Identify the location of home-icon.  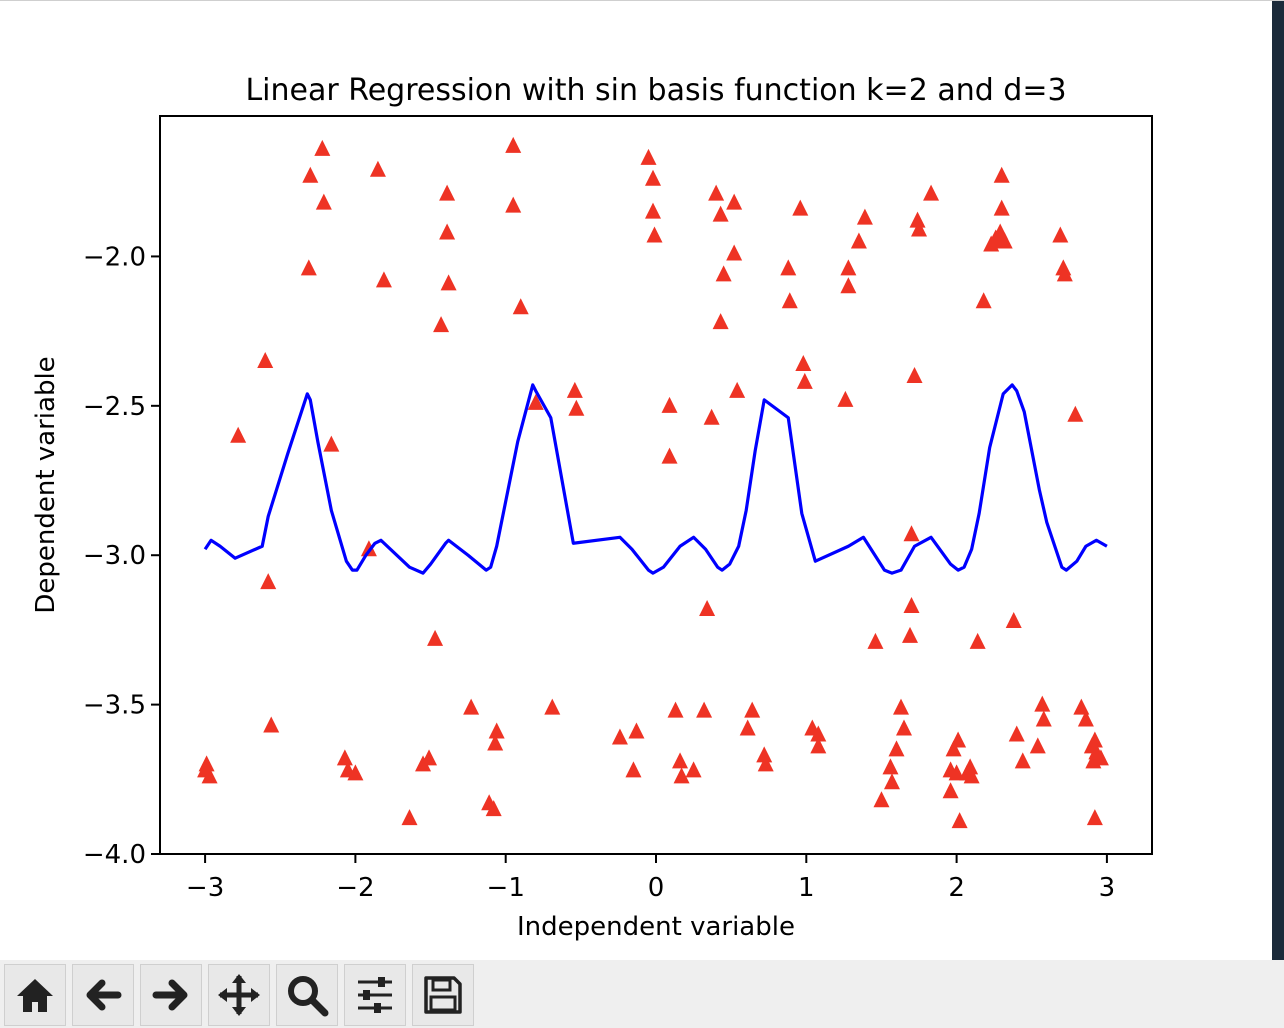
(35, 995).